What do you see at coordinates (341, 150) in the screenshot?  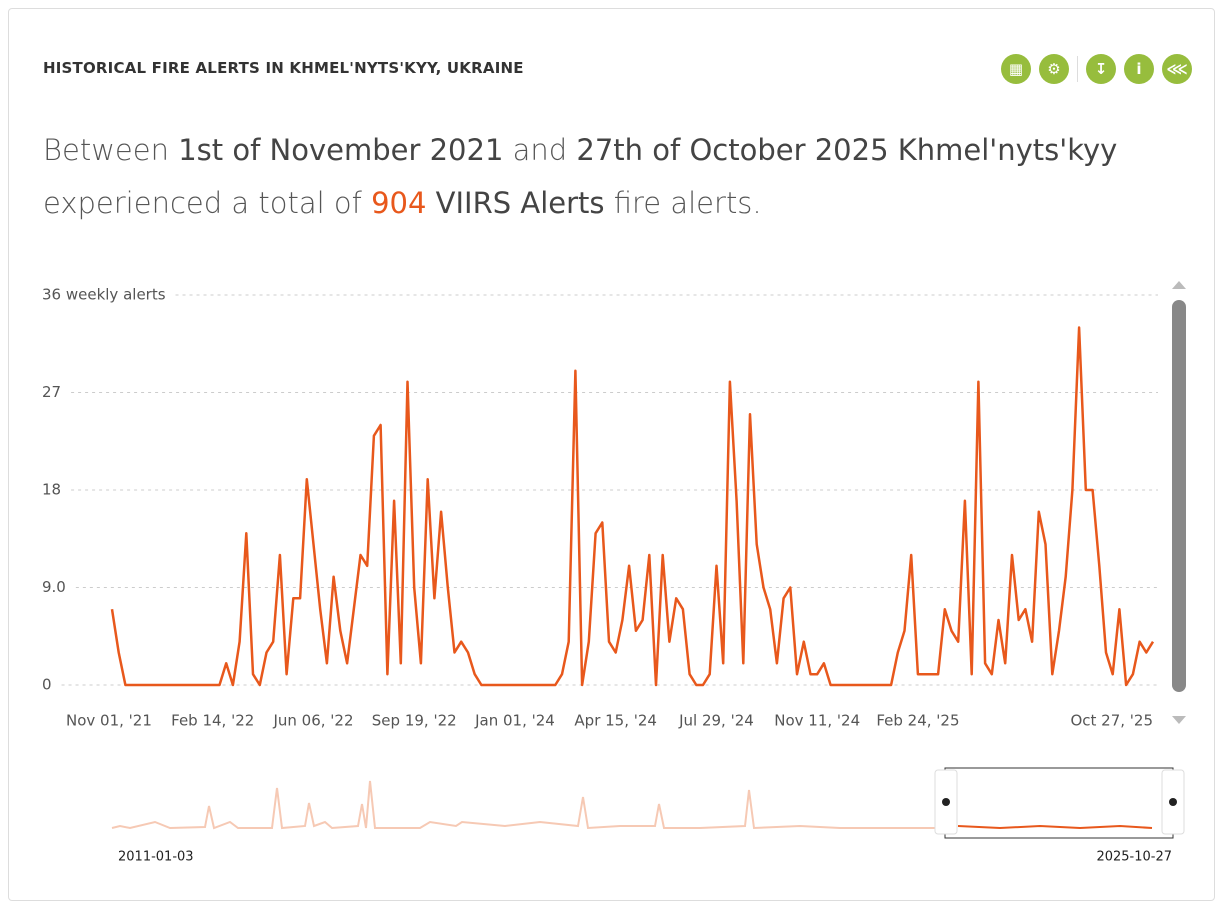 I see `summary-start: 1st of November 2021` at bounding box center [341, 150].